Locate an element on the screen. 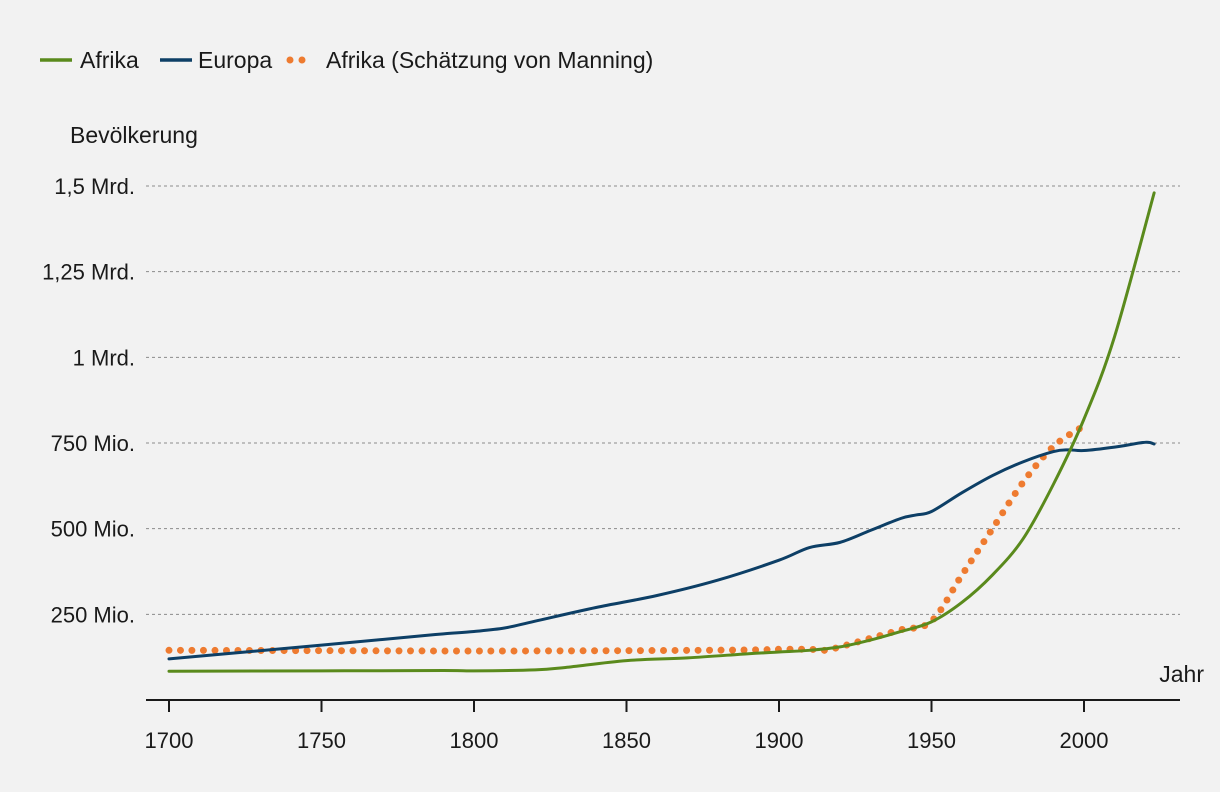 The height and width of the screenshot is (792, 1220). x-tick-label: 1950 is located at coordinates (931, 740).